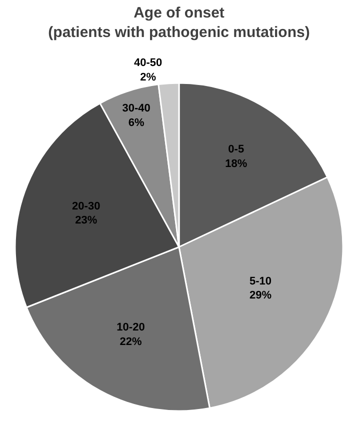 The image size is (358, 443). What do you see at coordinates (130, 328) in the screenshot?
I see `slice-label: 10-20` at bounding box center [130, 328].